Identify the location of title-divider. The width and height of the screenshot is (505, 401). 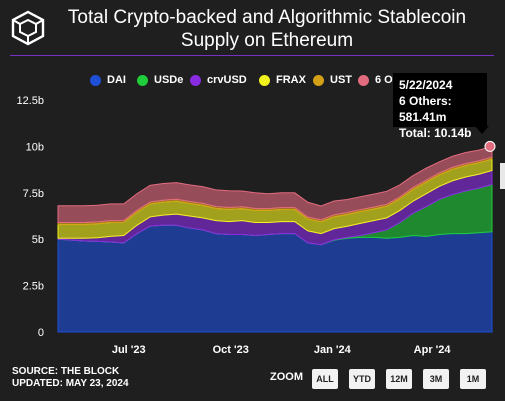
(252, 55).